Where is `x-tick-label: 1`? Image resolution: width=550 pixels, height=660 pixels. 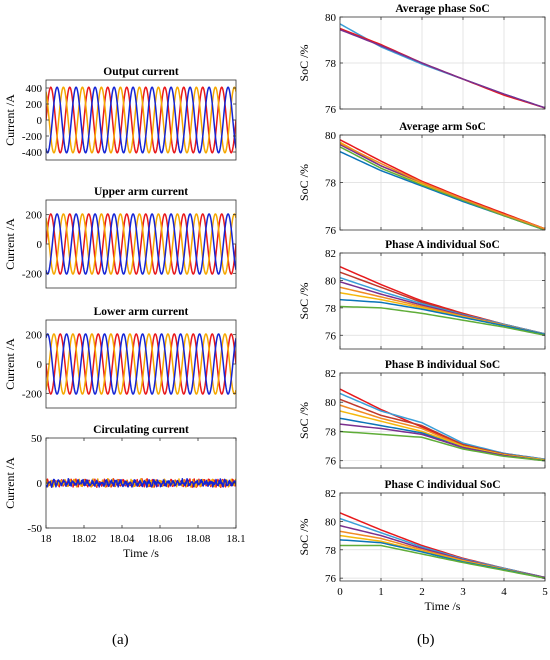
x-tick-label: 1 is located at coordinates (381, 592).